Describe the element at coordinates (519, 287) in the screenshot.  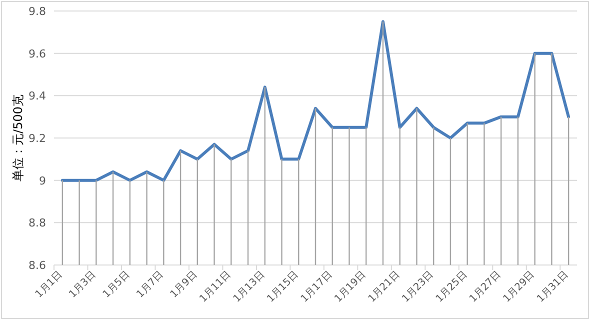
I see `x-tick-label: 1月29日` at that location.